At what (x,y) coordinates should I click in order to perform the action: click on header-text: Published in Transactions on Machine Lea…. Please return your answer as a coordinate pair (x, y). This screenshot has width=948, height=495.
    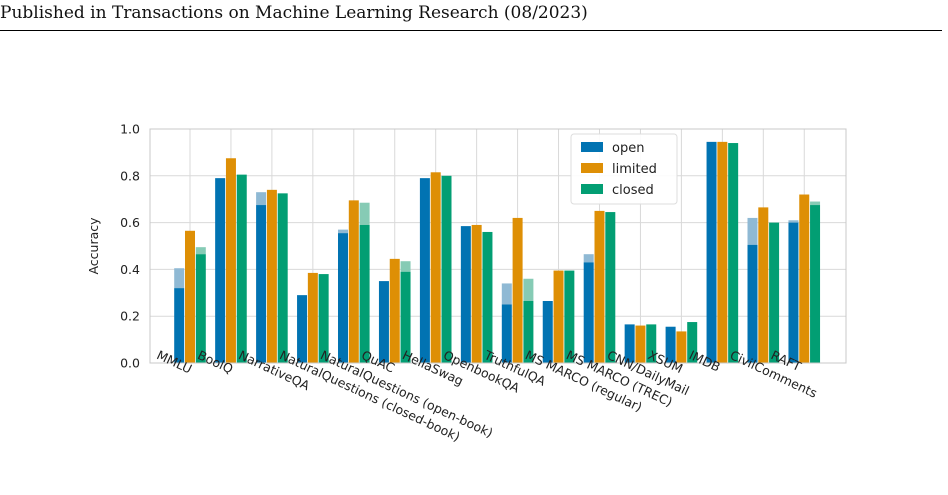
    Looking at the image, I should click on (294, 13).